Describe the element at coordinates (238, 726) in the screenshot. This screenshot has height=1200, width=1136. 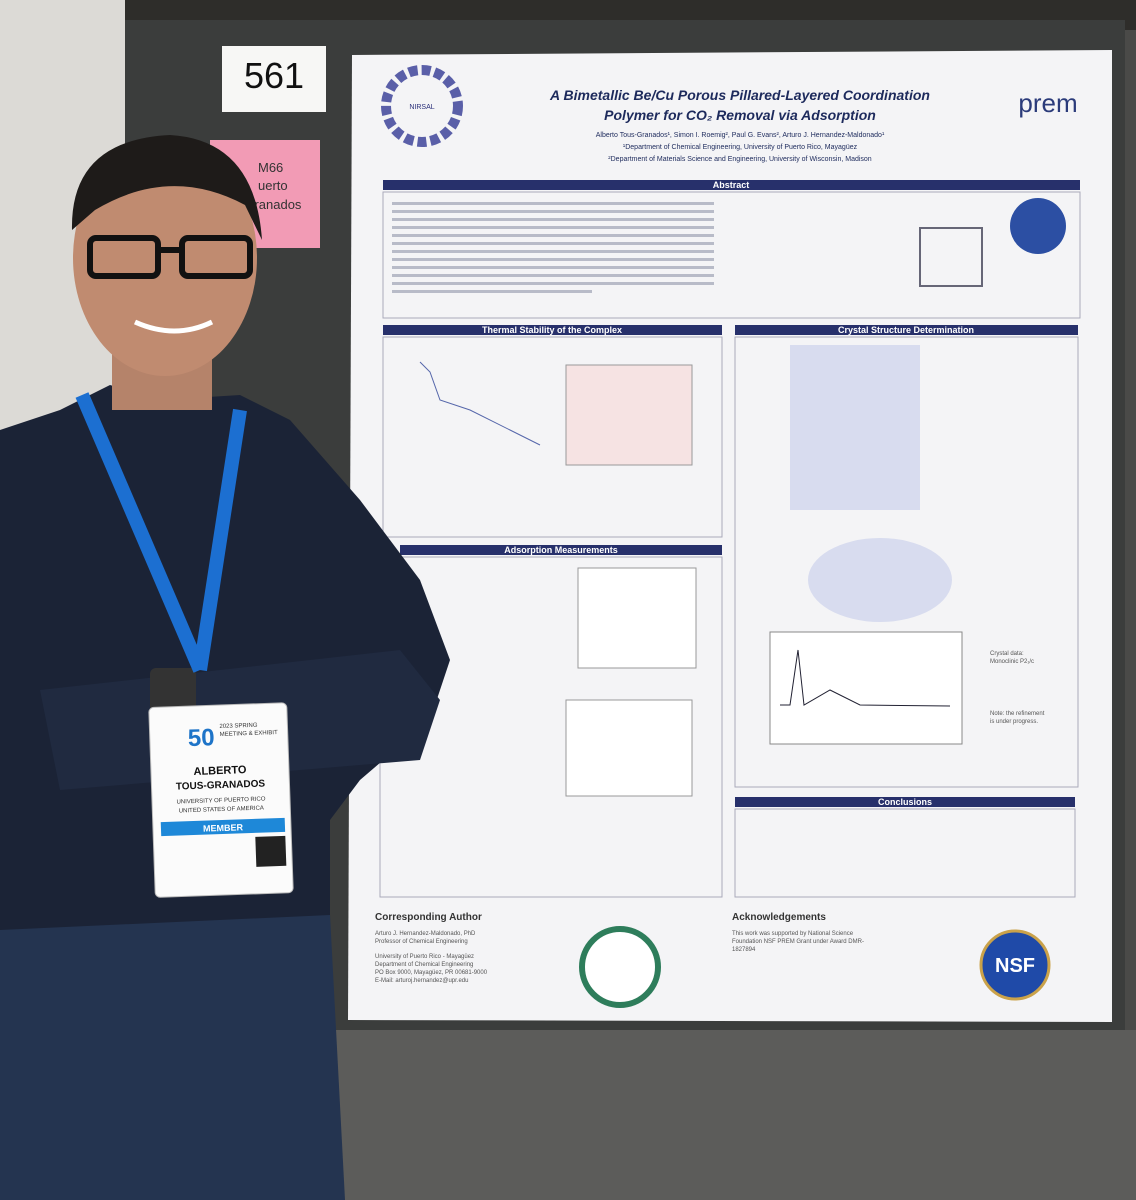
I see `badge-event: 2023 SPRING` at that location.